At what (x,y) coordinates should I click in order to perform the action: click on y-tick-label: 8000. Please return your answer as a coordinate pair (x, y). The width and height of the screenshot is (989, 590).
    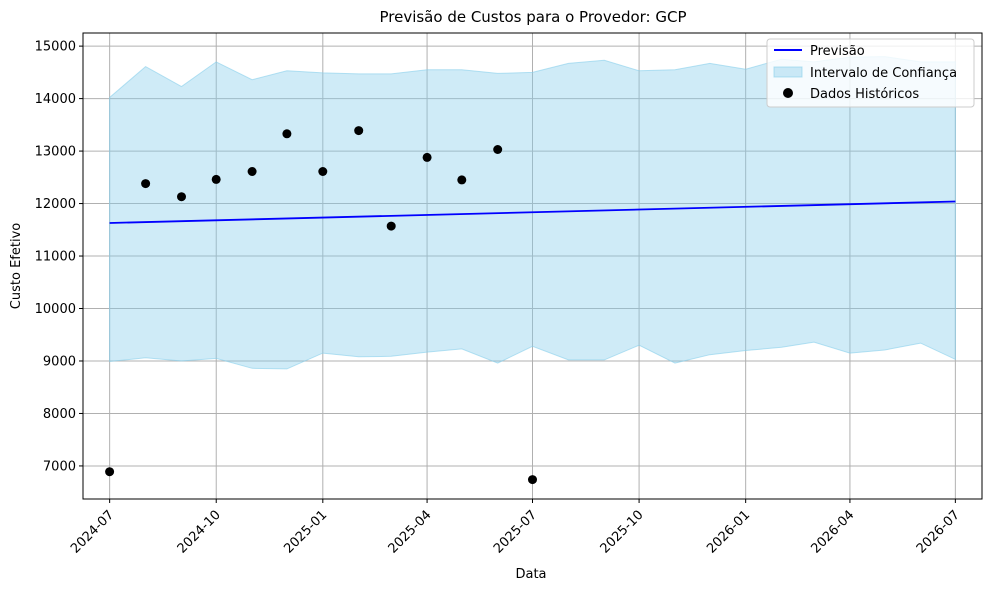
    Looking at the image, I should click on (59, 414).